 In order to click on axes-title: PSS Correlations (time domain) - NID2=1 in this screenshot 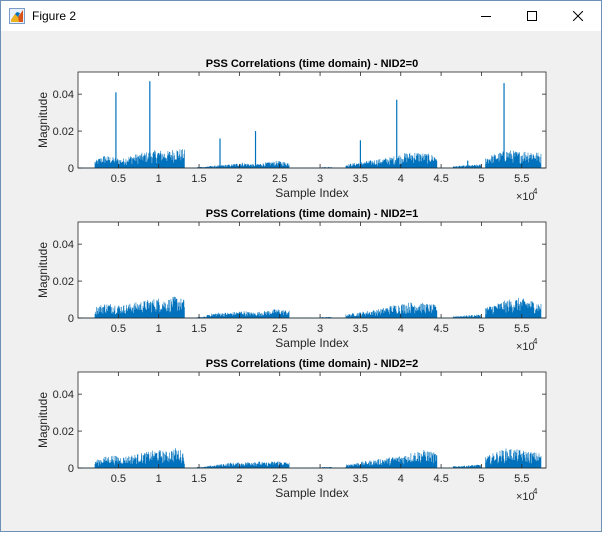, I will do `click(312, 214)`.